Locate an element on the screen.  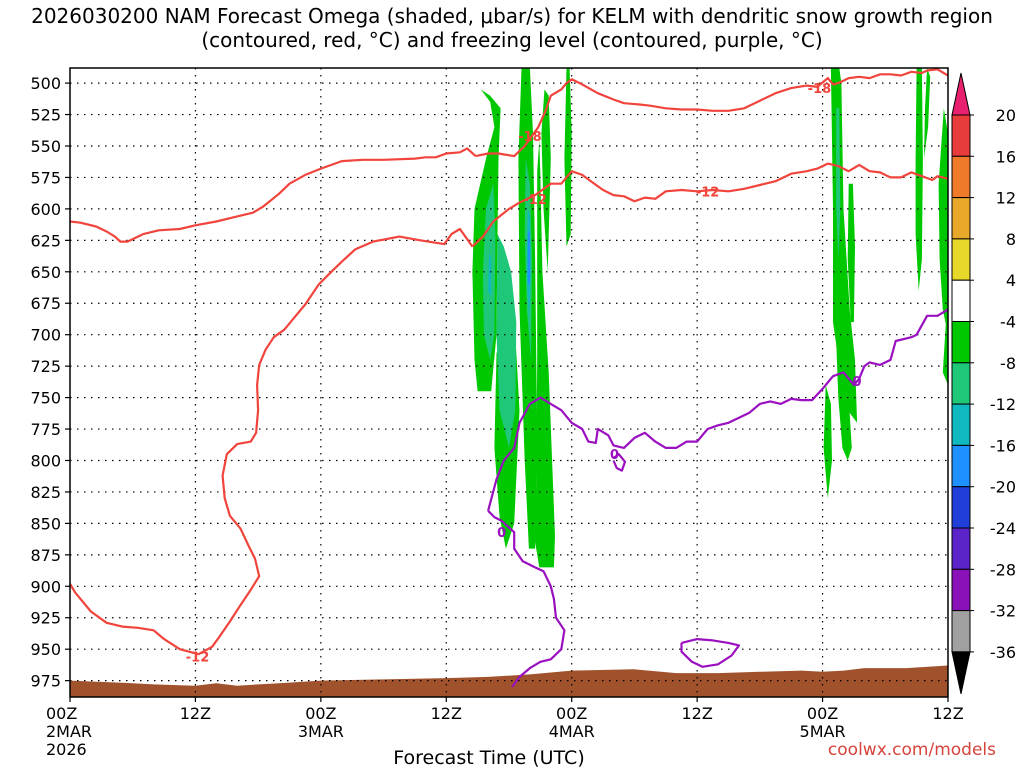
y-tick-label-675: 675 is located at coordinates (45, 303).